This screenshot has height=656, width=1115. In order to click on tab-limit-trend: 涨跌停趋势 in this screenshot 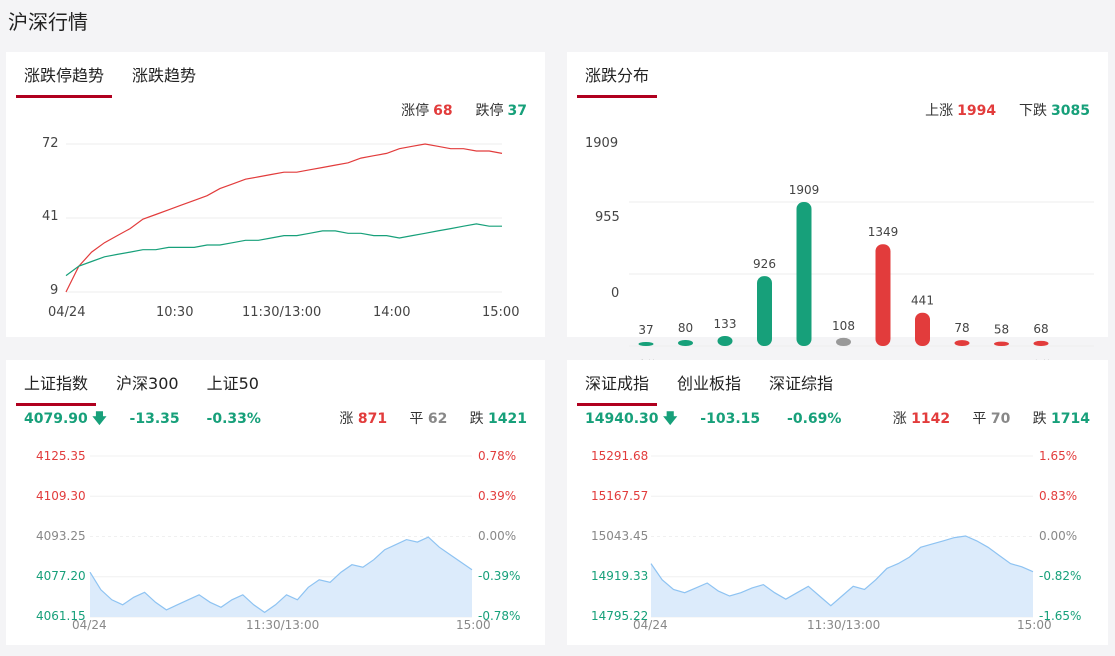, I will do `click(64, 80)`.